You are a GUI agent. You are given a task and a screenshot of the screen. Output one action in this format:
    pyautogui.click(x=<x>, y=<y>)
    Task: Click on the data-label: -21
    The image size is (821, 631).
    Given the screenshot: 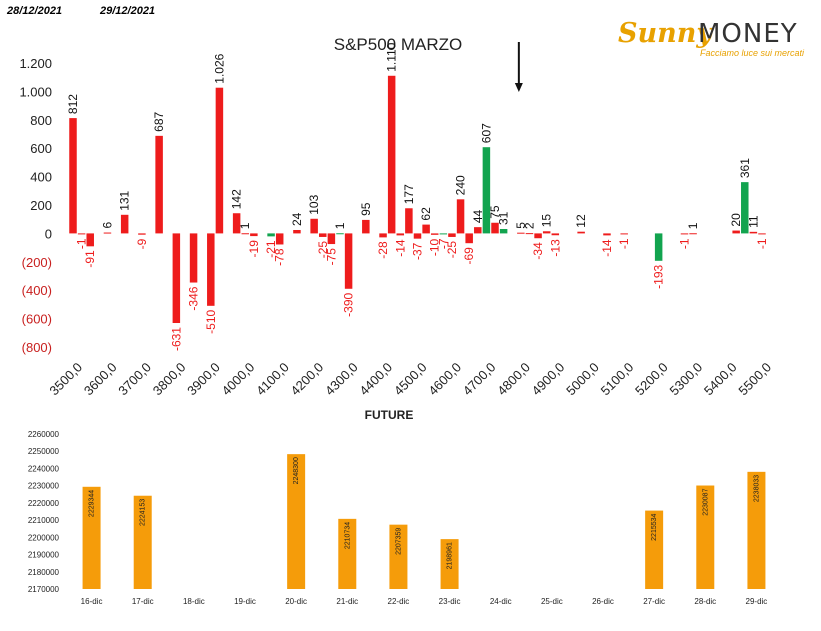 What is the action you would take?
    pyautogui.click(x=271, y=249)
    